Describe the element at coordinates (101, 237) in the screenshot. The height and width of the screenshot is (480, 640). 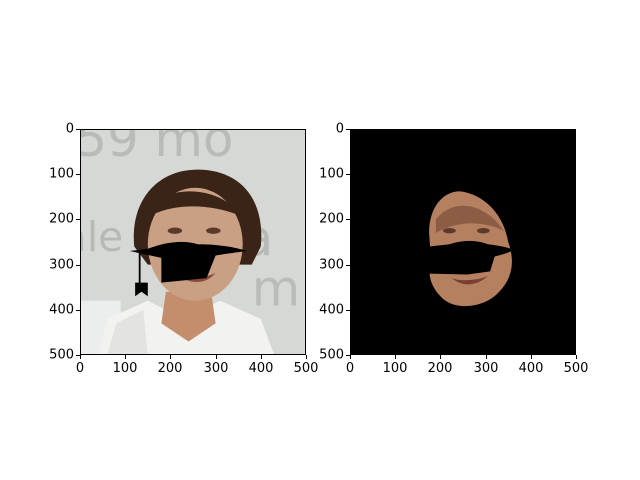
I see `svg-text: ale` at that location.